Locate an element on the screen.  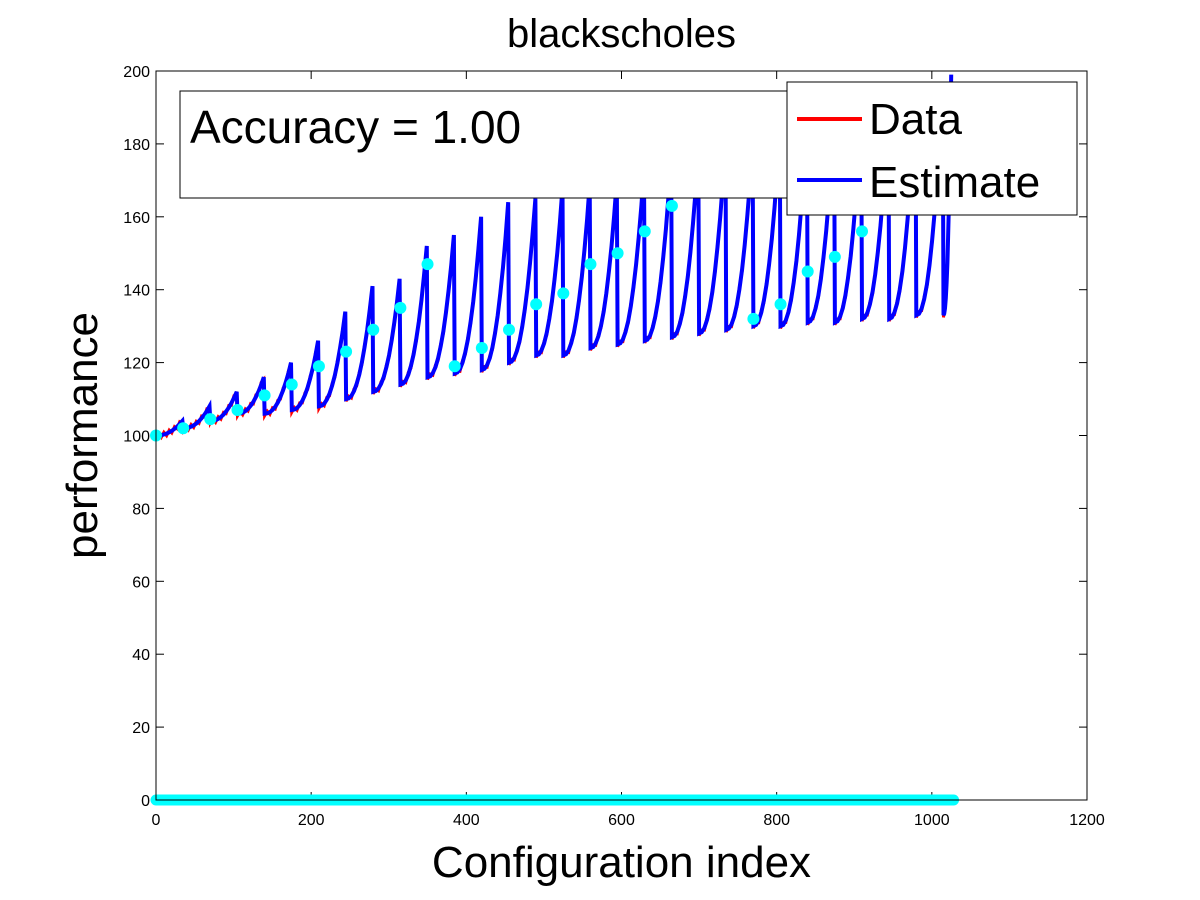
x-tick-label: 600 is located at coordinates (621, 820).